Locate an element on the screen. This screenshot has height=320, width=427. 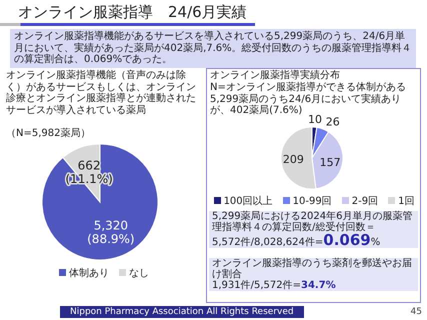
data-label: 5,320 (88.9%) is located at coordinates (111, 232).